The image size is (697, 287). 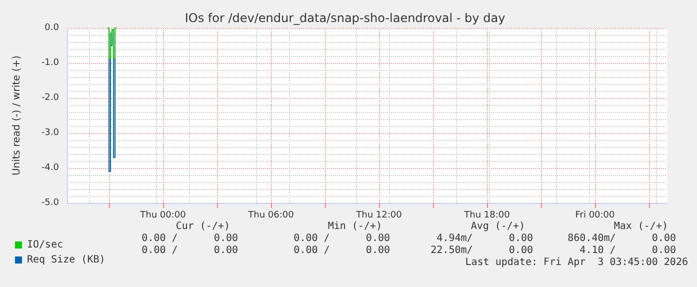 What do you see at coordinates (50, 133) in the screenshot?
I see `y-tick-label: -3.0` at bounding box center [50, 133].